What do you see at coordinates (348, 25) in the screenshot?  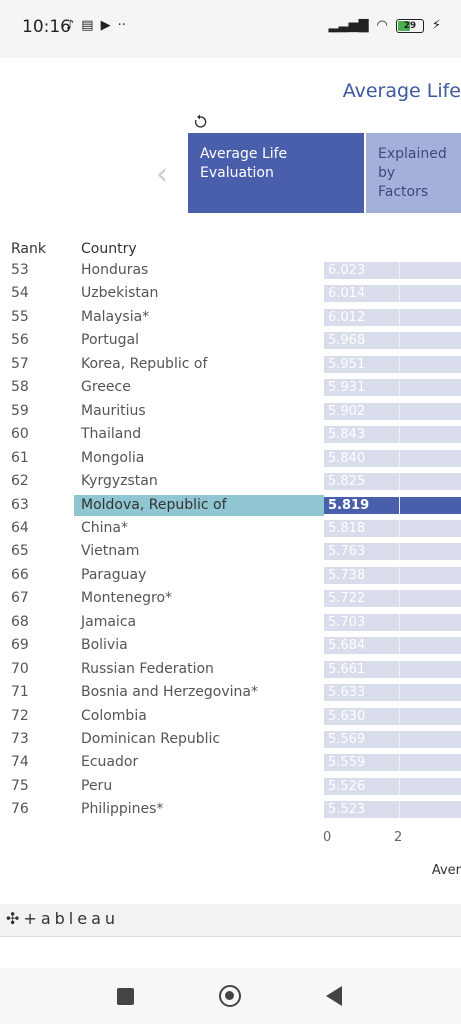 I see `signal-icon: ▂▃▅▇` at bounding box center [348, 25].